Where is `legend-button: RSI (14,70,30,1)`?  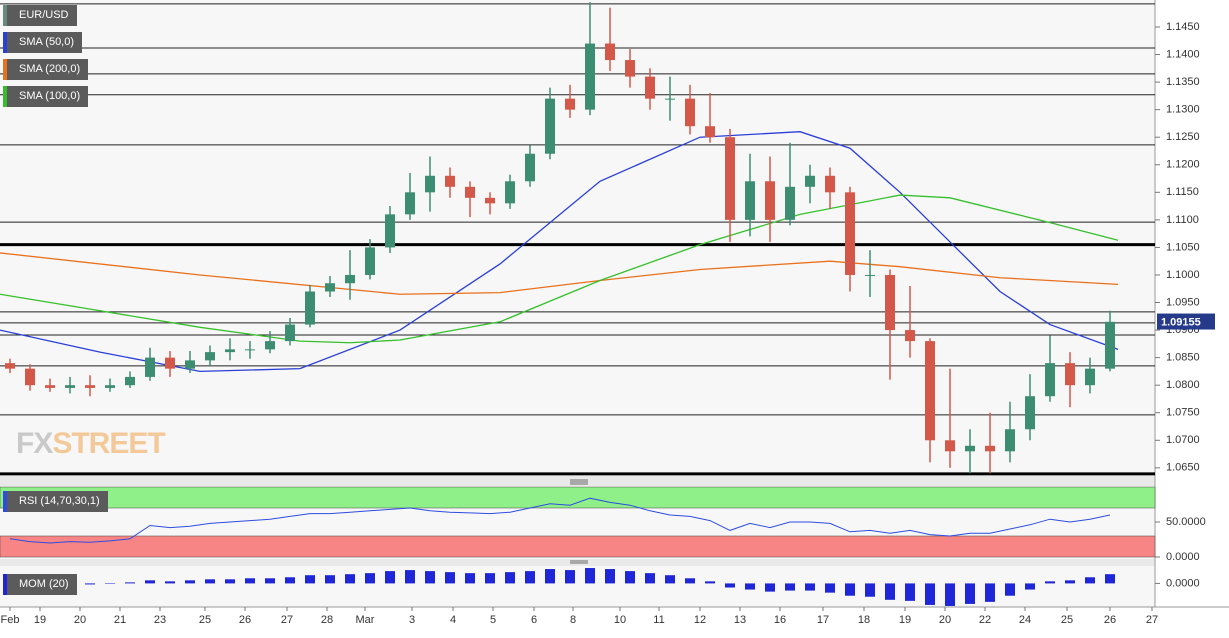
legend-button: RSI (14,70,30,1) is located at coordinates (55, 501).